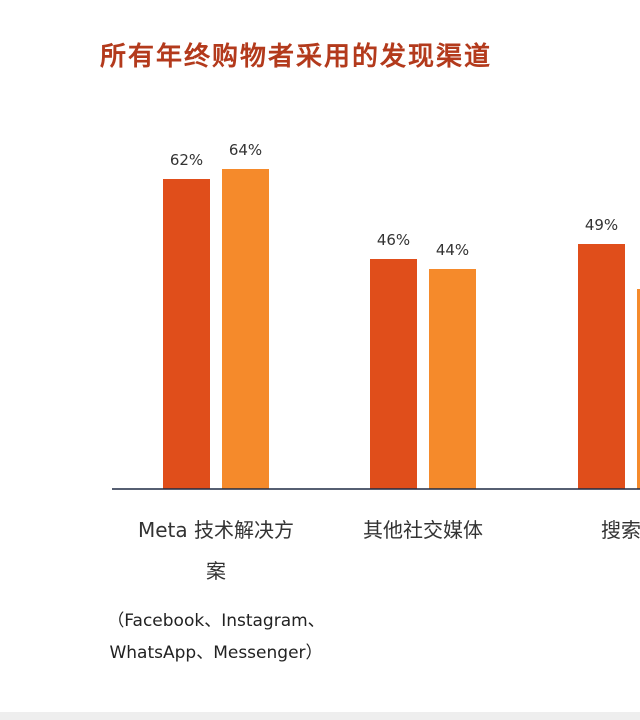  I want to click on bar-series1-cat1, so click(186, 334).